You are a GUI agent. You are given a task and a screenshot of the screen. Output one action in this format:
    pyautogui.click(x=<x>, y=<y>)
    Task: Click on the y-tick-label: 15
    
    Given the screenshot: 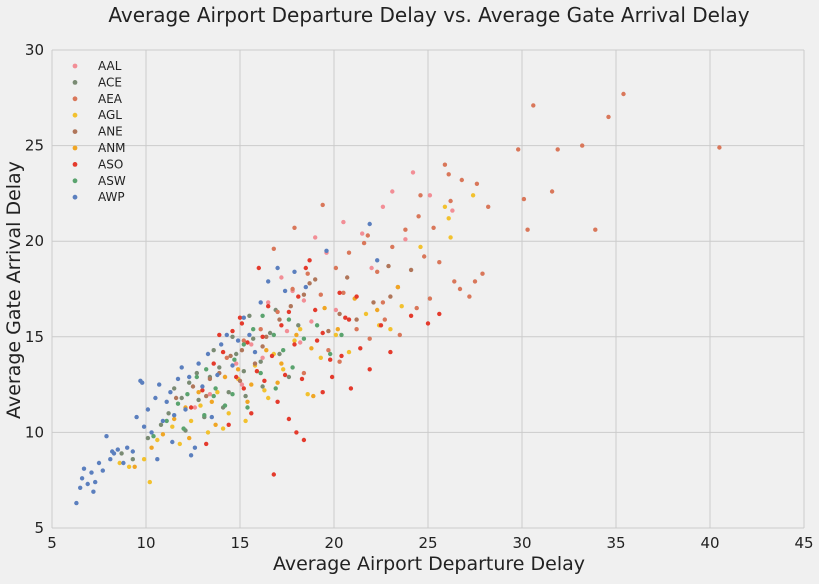 What is the action you would take?
    pyautogui.click(x=34, y=337)
    